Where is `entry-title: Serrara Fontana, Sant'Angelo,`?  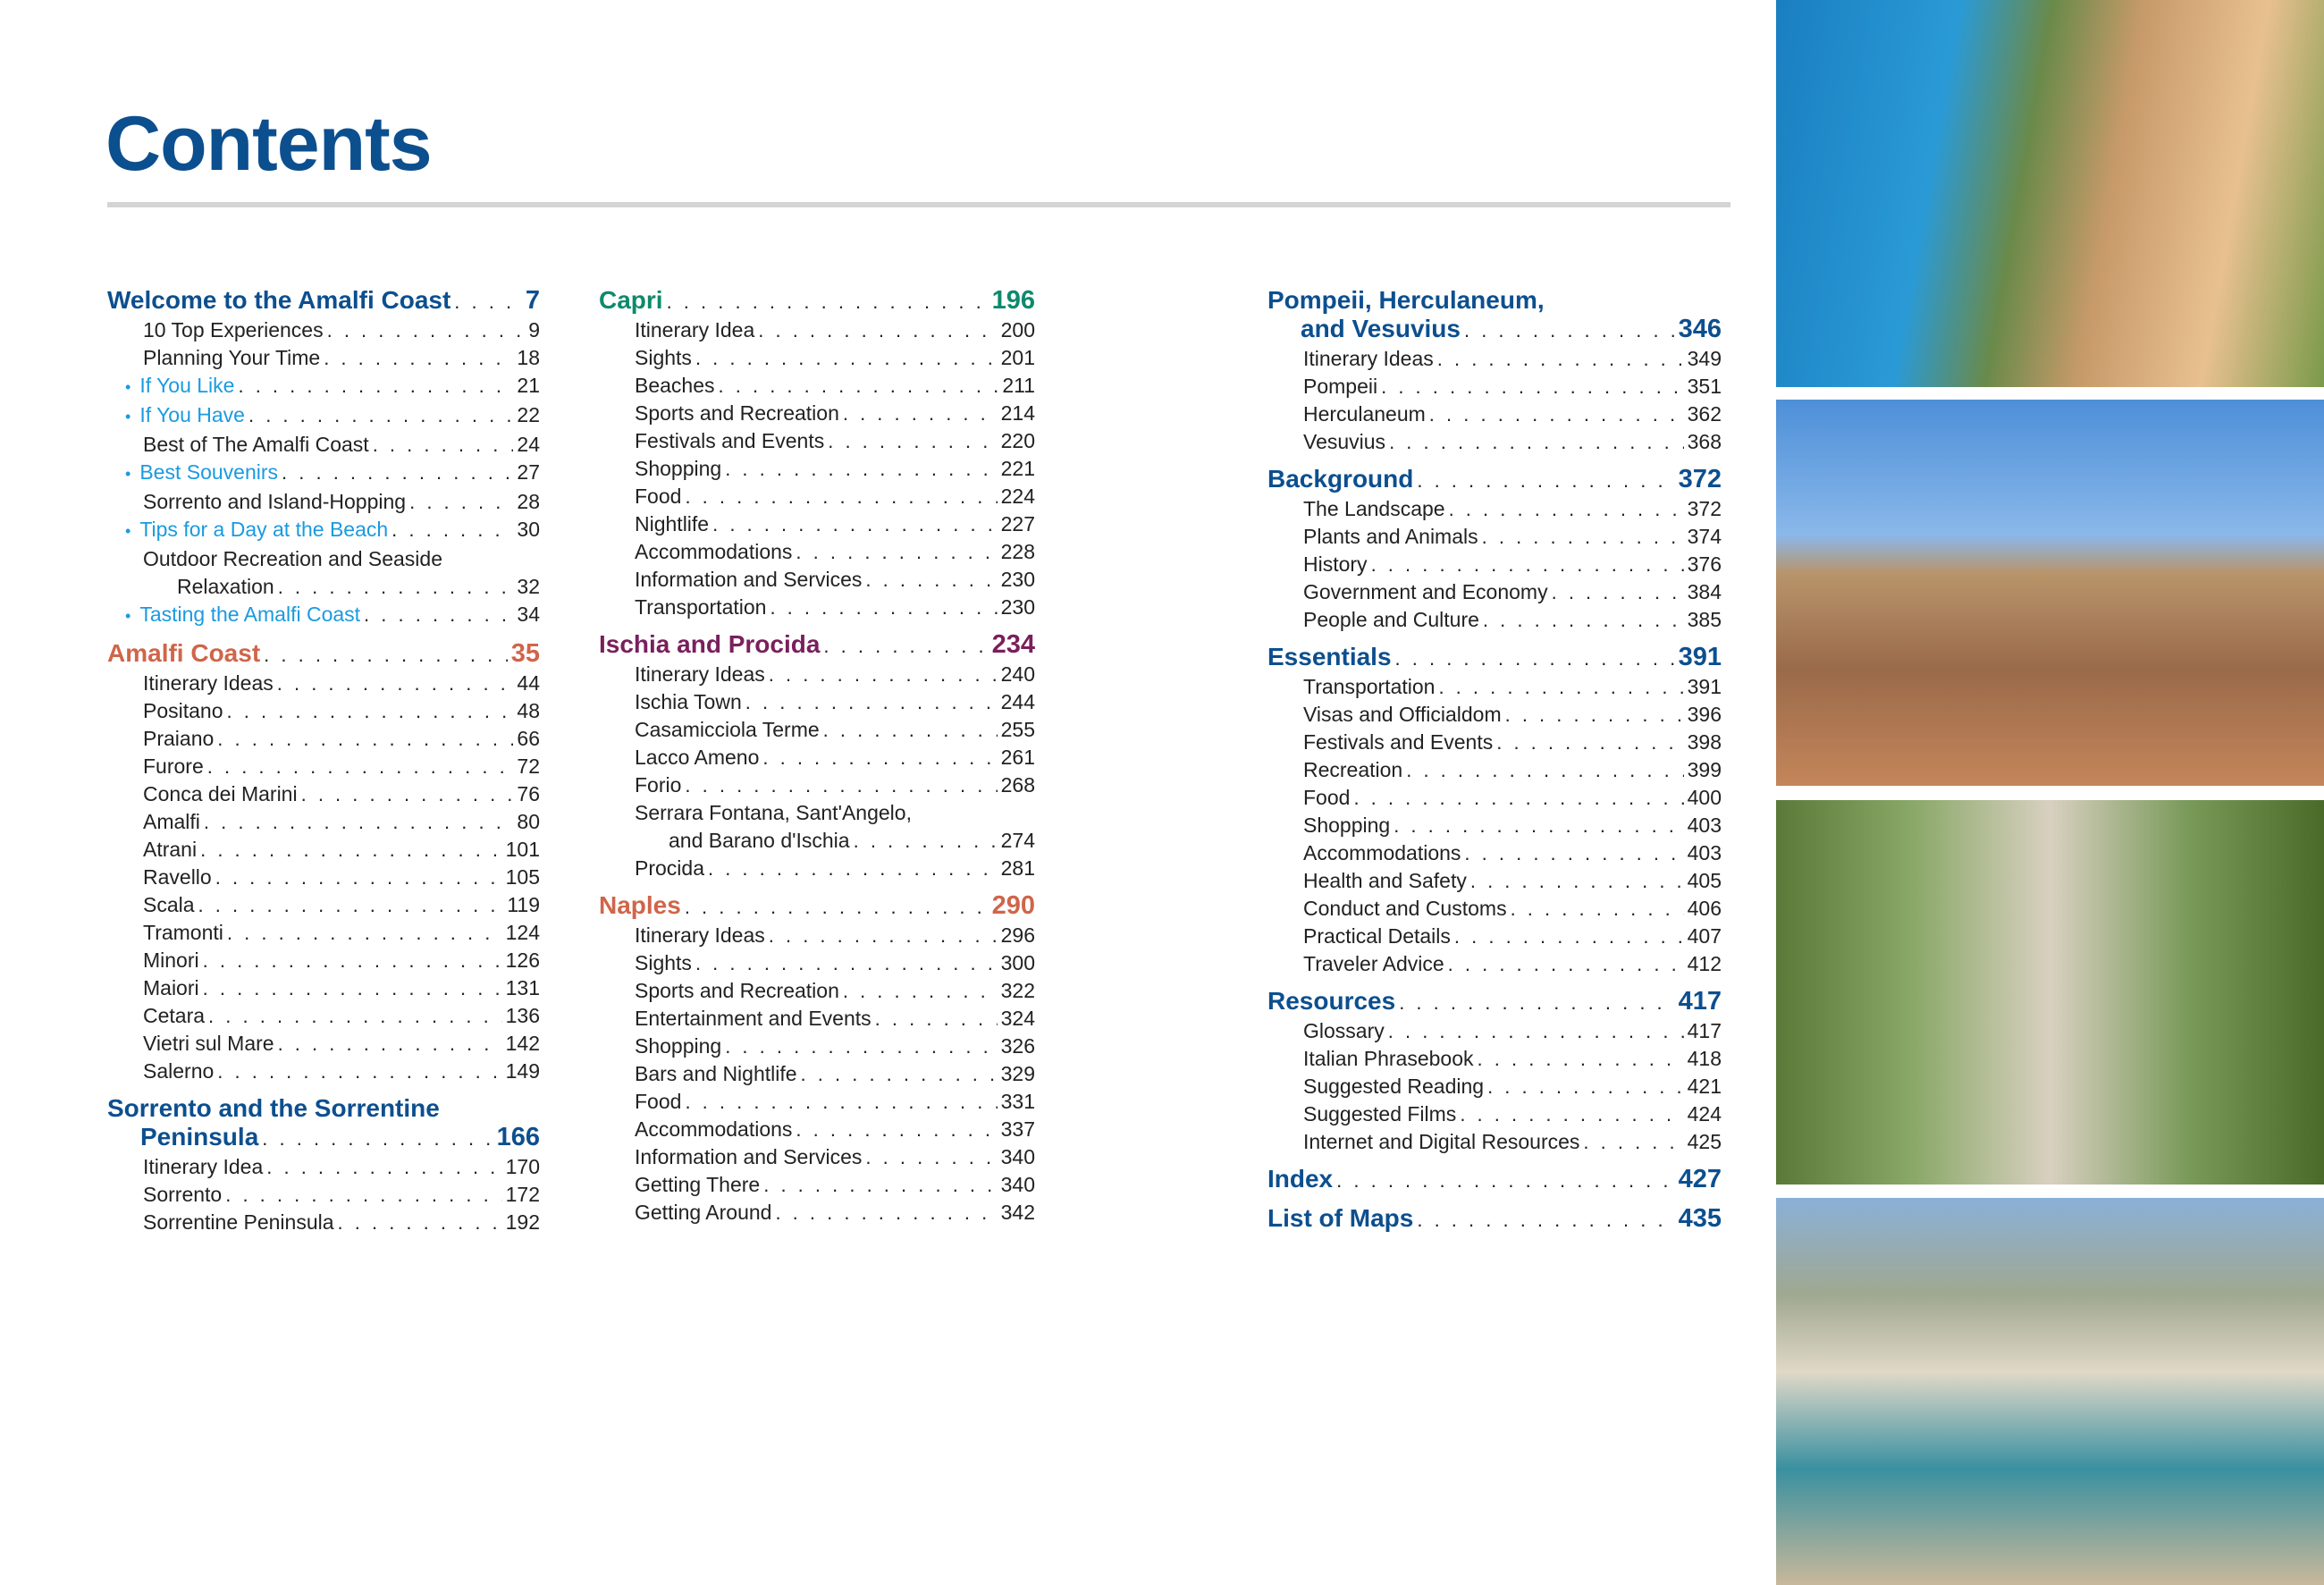 entry-title: Serrara Fontana, Sant'Angelo, is located at coordinates (773, 812).